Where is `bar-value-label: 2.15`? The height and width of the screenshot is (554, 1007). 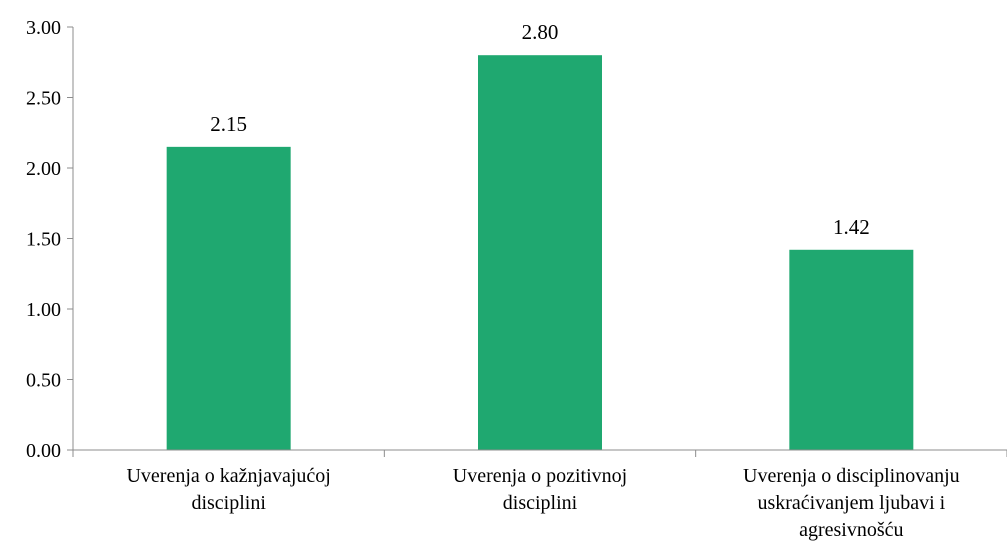
bar-value-label: 2.15 is located at coordinates (228, 124).